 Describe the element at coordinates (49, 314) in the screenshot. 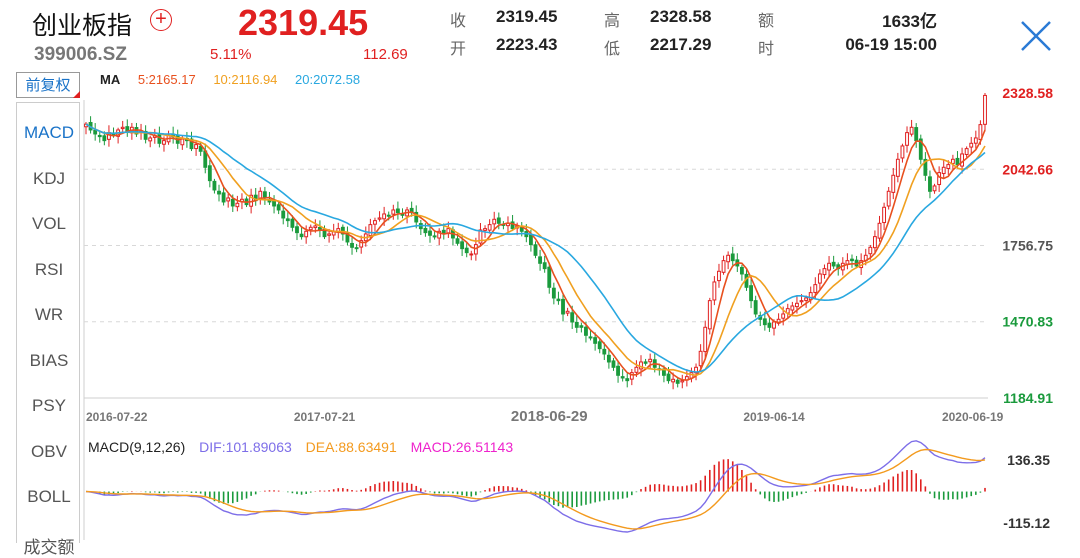

I see `tab-wr: WR` at that location.